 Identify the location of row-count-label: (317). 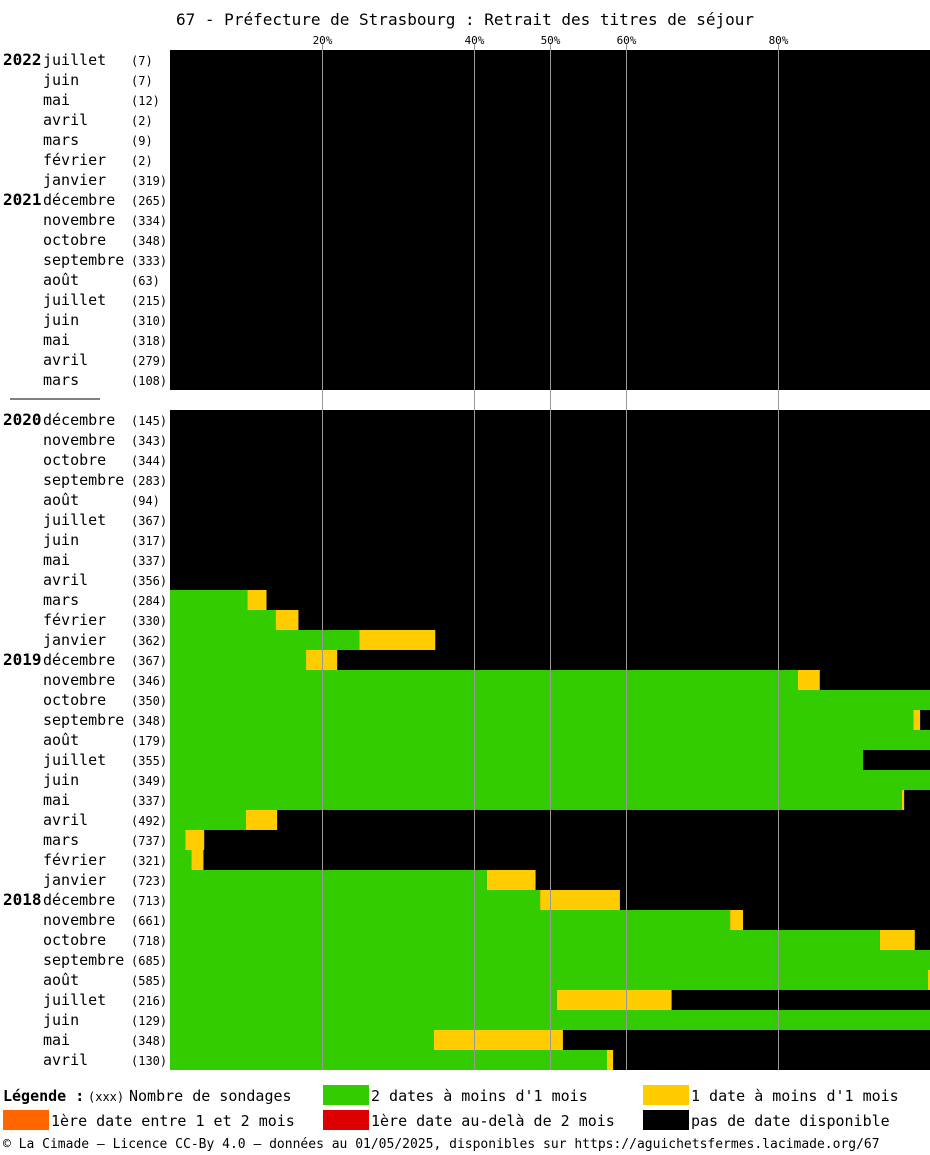
(149, 541).